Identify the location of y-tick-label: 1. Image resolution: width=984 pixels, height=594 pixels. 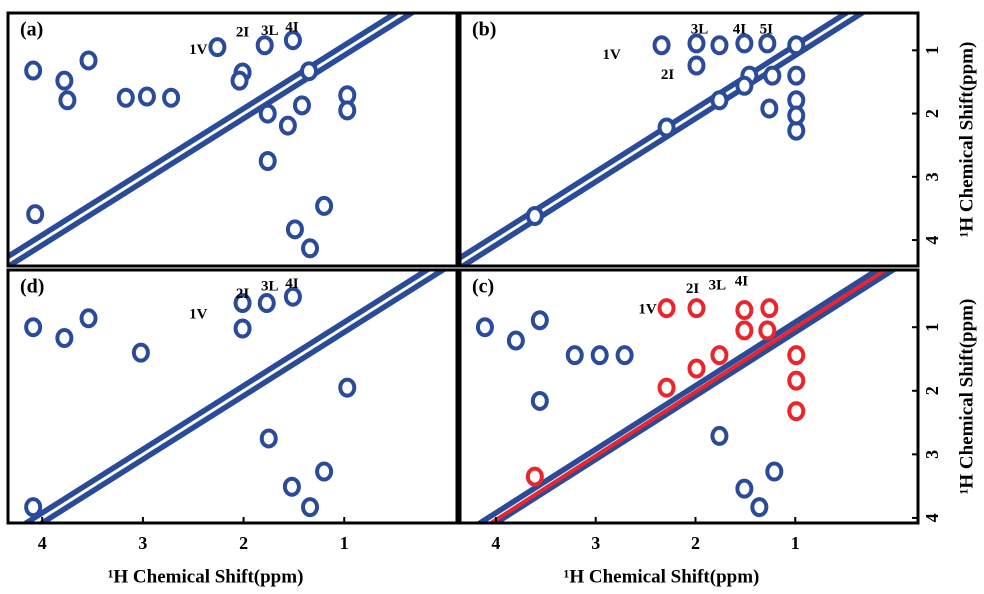
(932, 327).